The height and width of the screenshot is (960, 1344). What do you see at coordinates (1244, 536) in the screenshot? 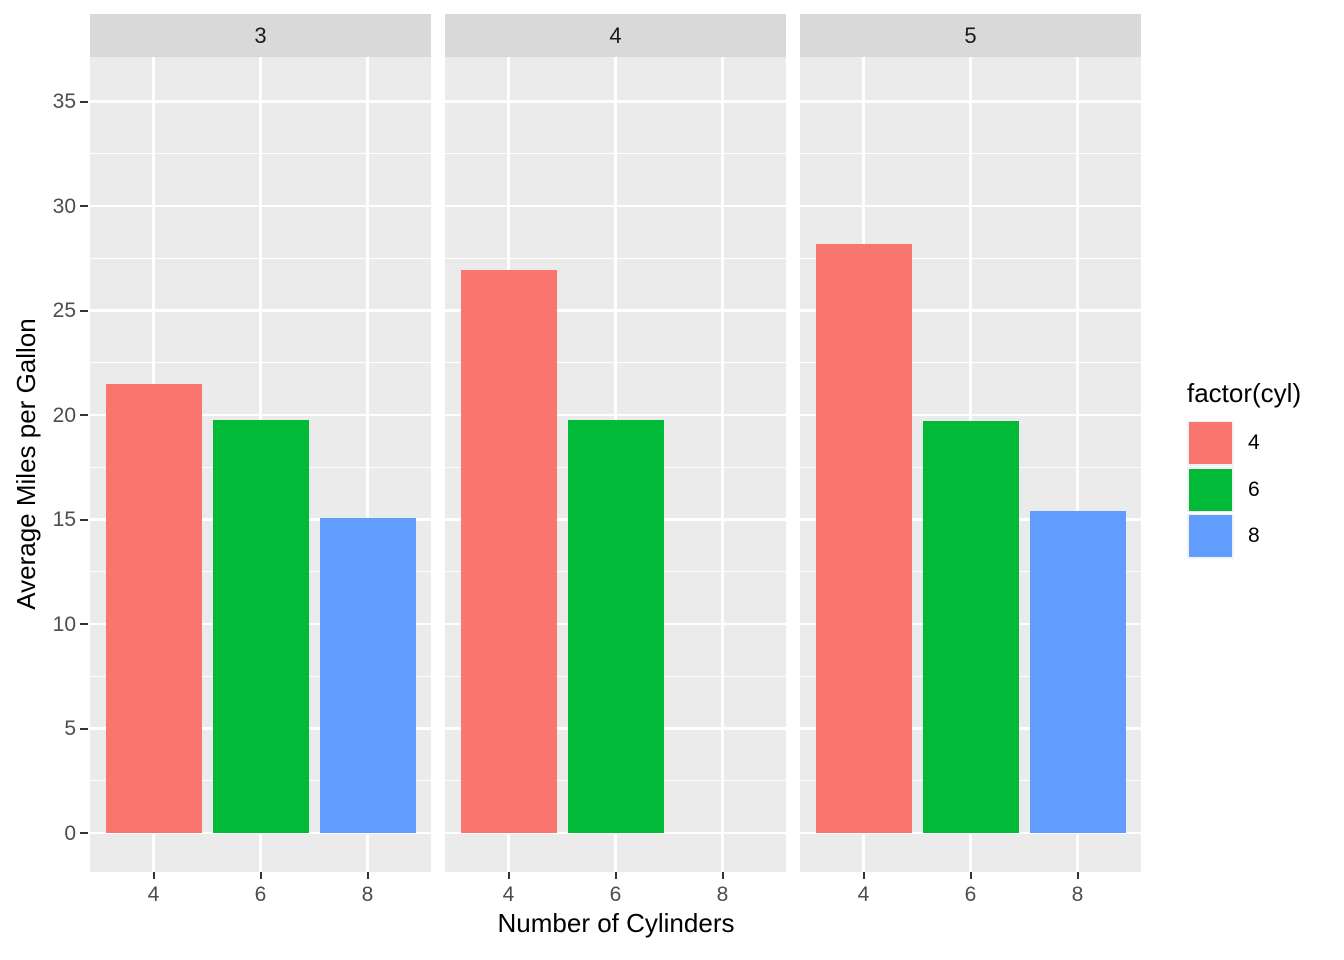
I see `legend-entry: 8` at bounding box center [1244, 536].